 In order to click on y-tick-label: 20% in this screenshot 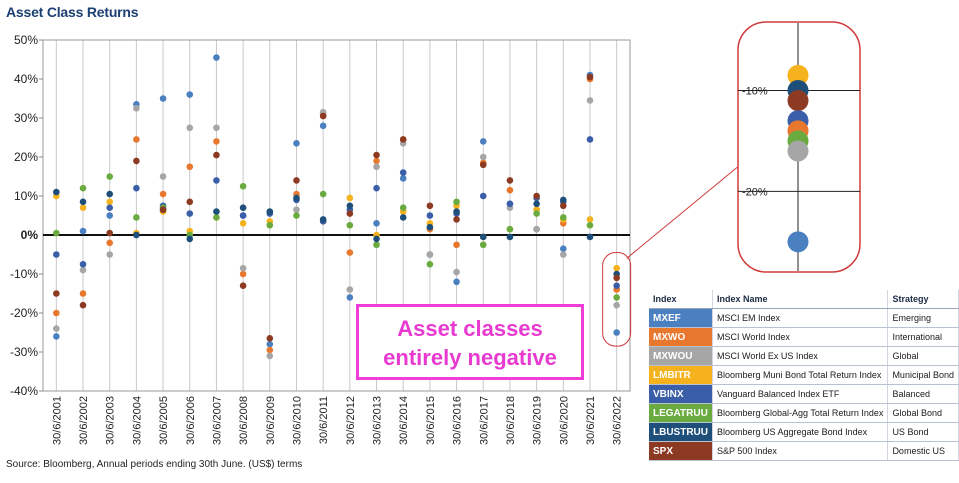, I will do `click(26, 157)`.